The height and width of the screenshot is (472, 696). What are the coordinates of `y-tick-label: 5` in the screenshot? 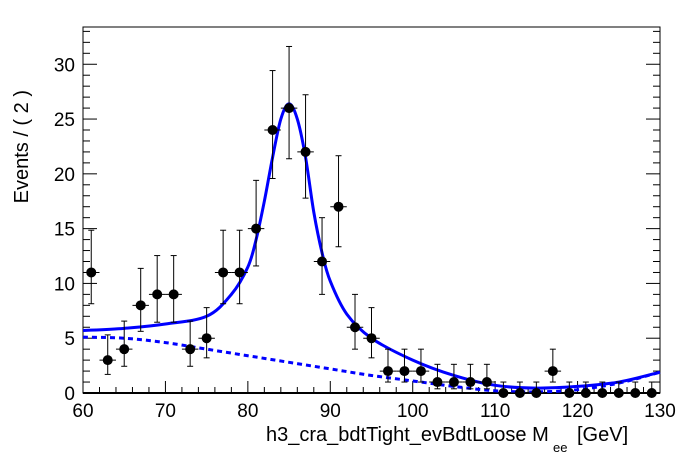 It's located at (69, 339).